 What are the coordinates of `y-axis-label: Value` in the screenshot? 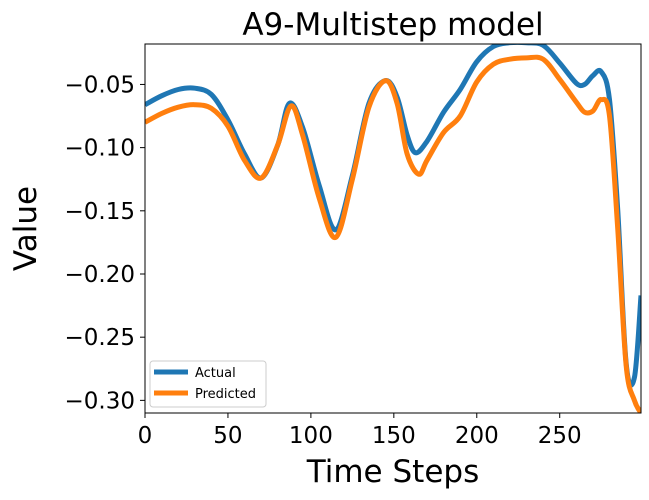 It's located at (26, 228).